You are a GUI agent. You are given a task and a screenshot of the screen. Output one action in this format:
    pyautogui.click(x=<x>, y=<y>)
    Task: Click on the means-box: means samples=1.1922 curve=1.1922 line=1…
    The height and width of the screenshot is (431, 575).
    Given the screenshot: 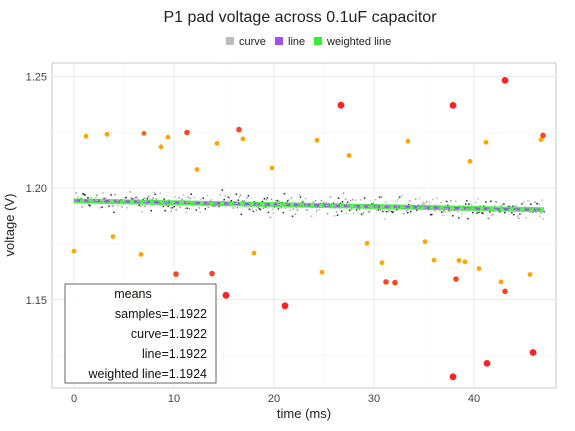 What is the action you would take?
    pyautogui.click(x=140, y=333)
    